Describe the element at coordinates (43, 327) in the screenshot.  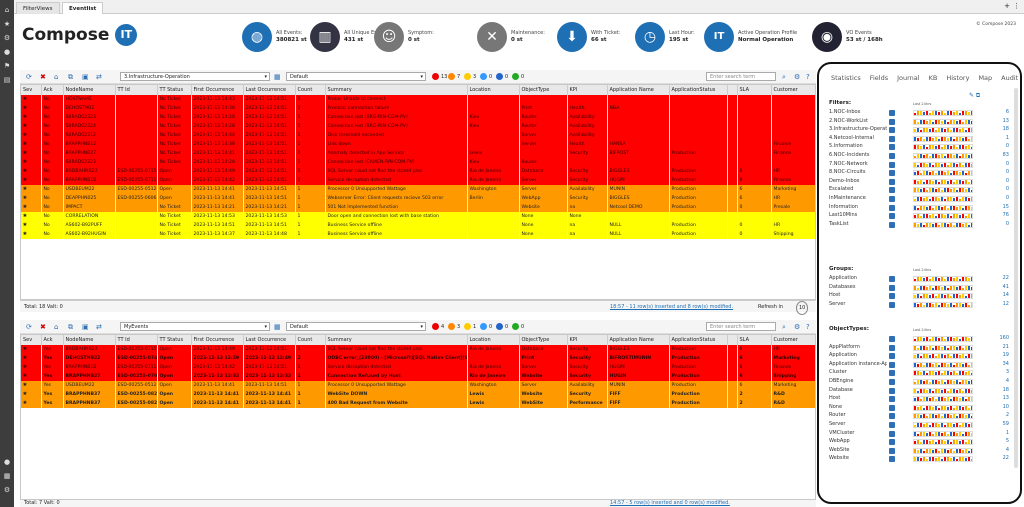
I see `delete-icon: ✖` at that location.